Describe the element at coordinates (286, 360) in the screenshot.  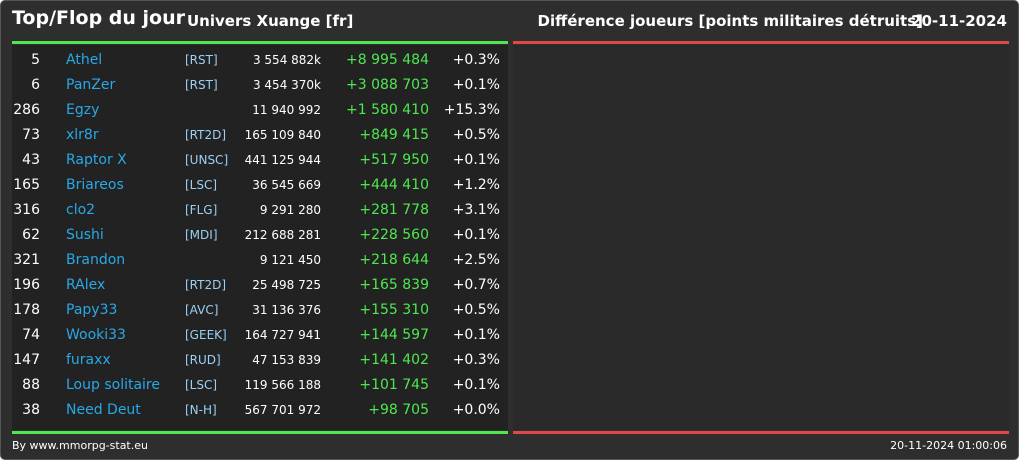
I see `player-points: 47 153 839` at that location.